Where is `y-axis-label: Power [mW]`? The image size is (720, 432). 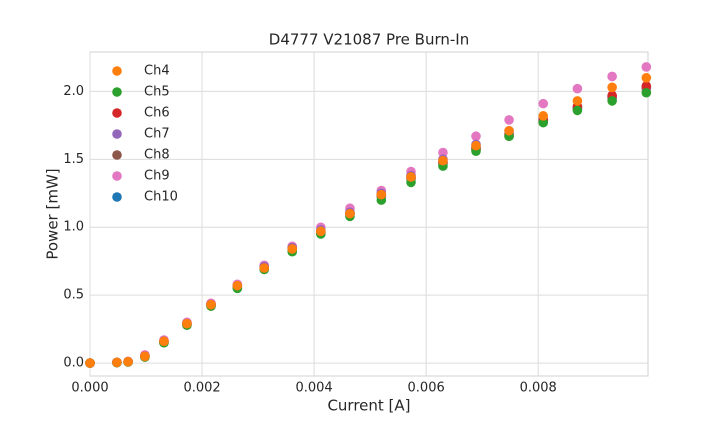 y-axis-label: Power [mW] is located at coordinates (53, 213).